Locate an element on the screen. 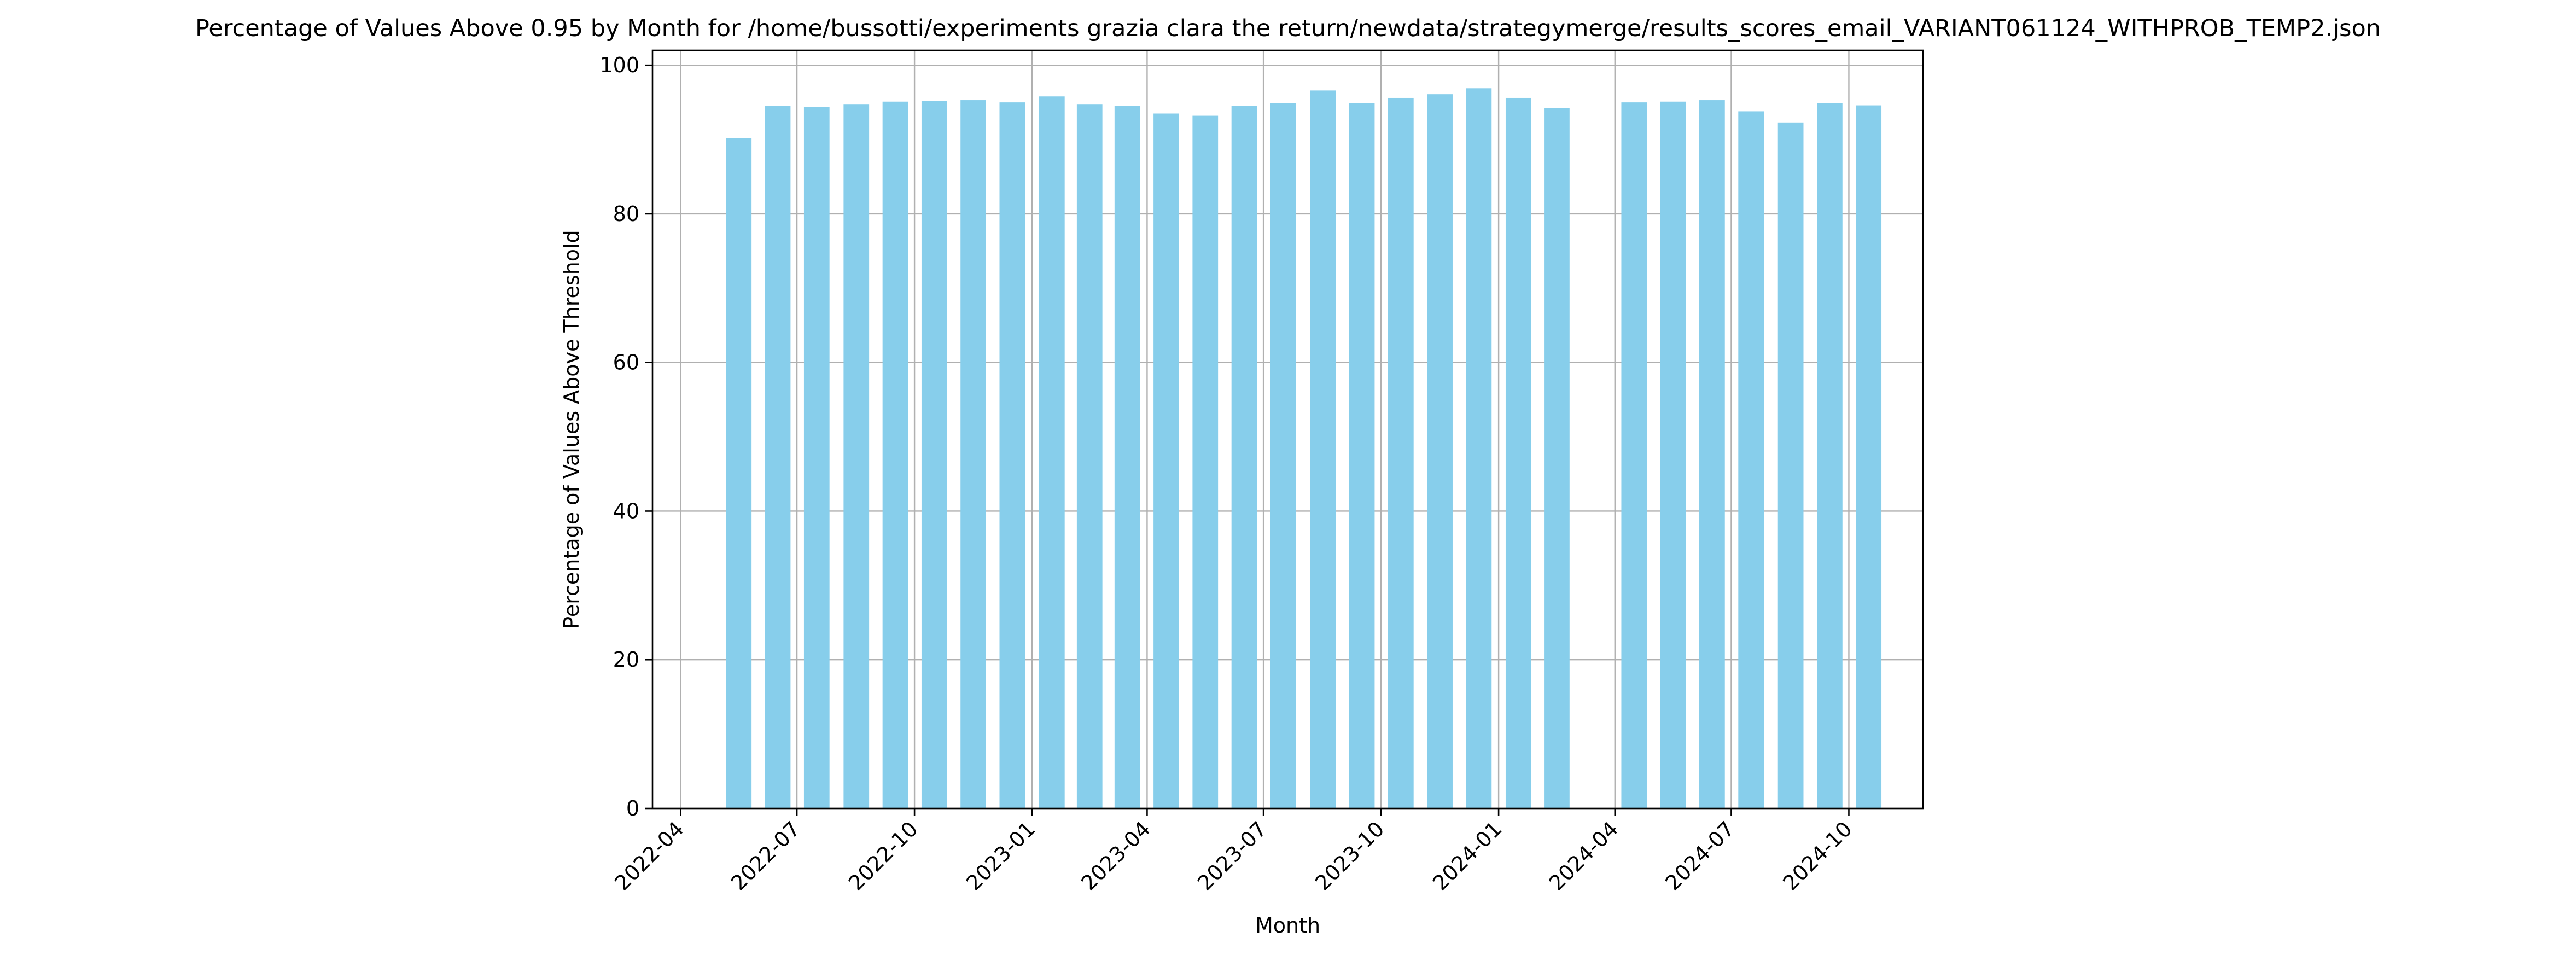  y-tick-label: 100 is located at coordinates (619, 65).